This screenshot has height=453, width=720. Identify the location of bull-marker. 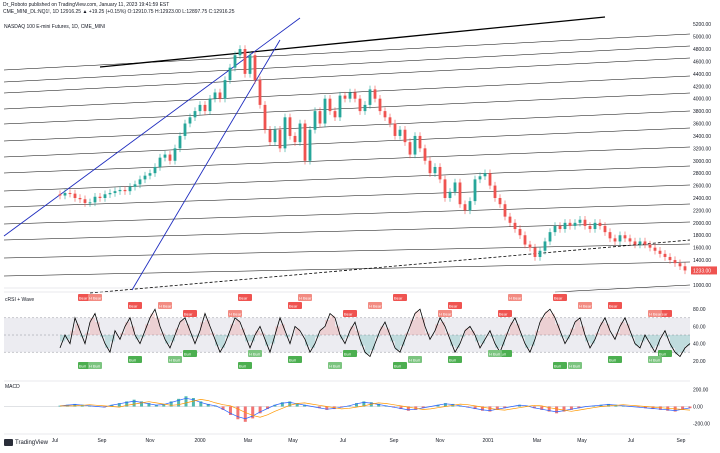
(295, 359).